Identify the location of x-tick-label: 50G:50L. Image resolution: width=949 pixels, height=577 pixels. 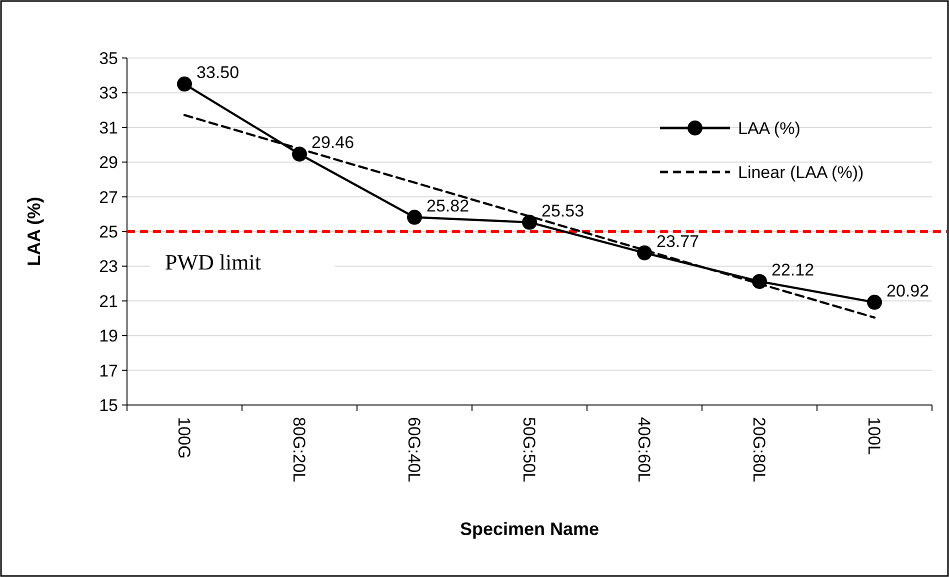
(529, 449).